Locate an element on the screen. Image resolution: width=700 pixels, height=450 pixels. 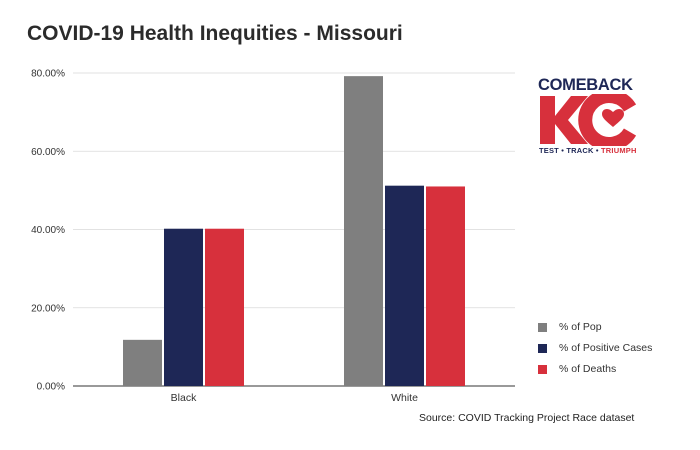
x-axis-ticks: Black White is located at coordinates (294, 398).